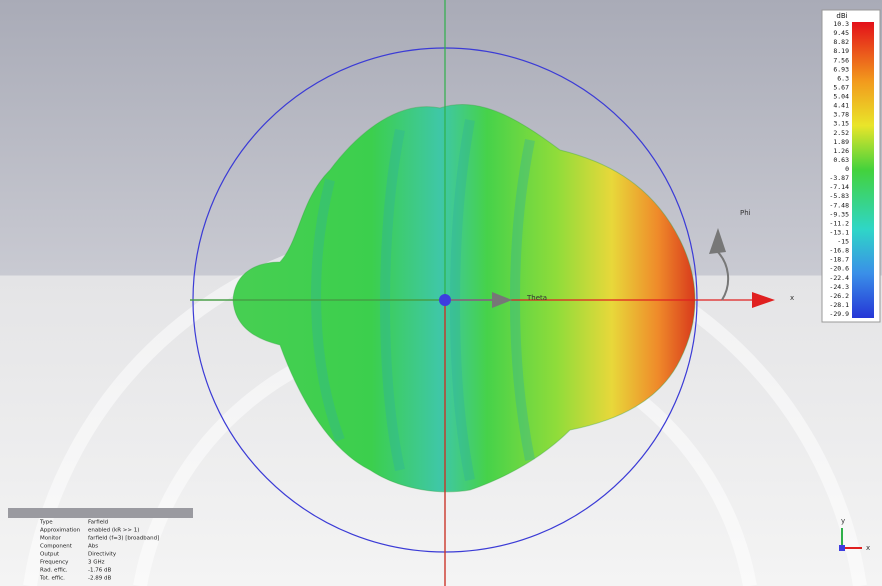 The width and height of the screenshot is (882, 586). Describe the element at coordinates (50, 555) in the screenshot. I see `info-key: Output` at that location.